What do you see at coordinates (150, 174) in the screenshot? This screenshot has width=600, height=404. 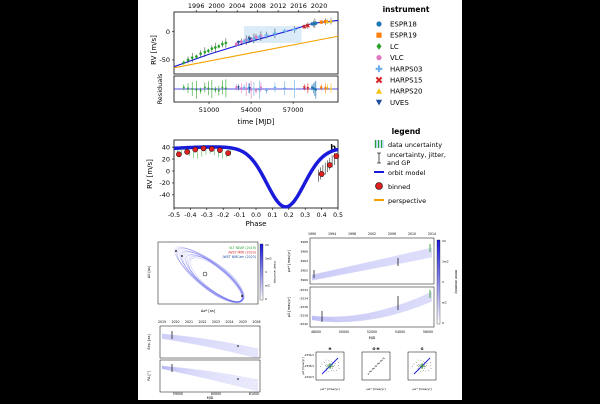 I see `phase-y-label: RV [m/s]` at bounding box center [150, 174].